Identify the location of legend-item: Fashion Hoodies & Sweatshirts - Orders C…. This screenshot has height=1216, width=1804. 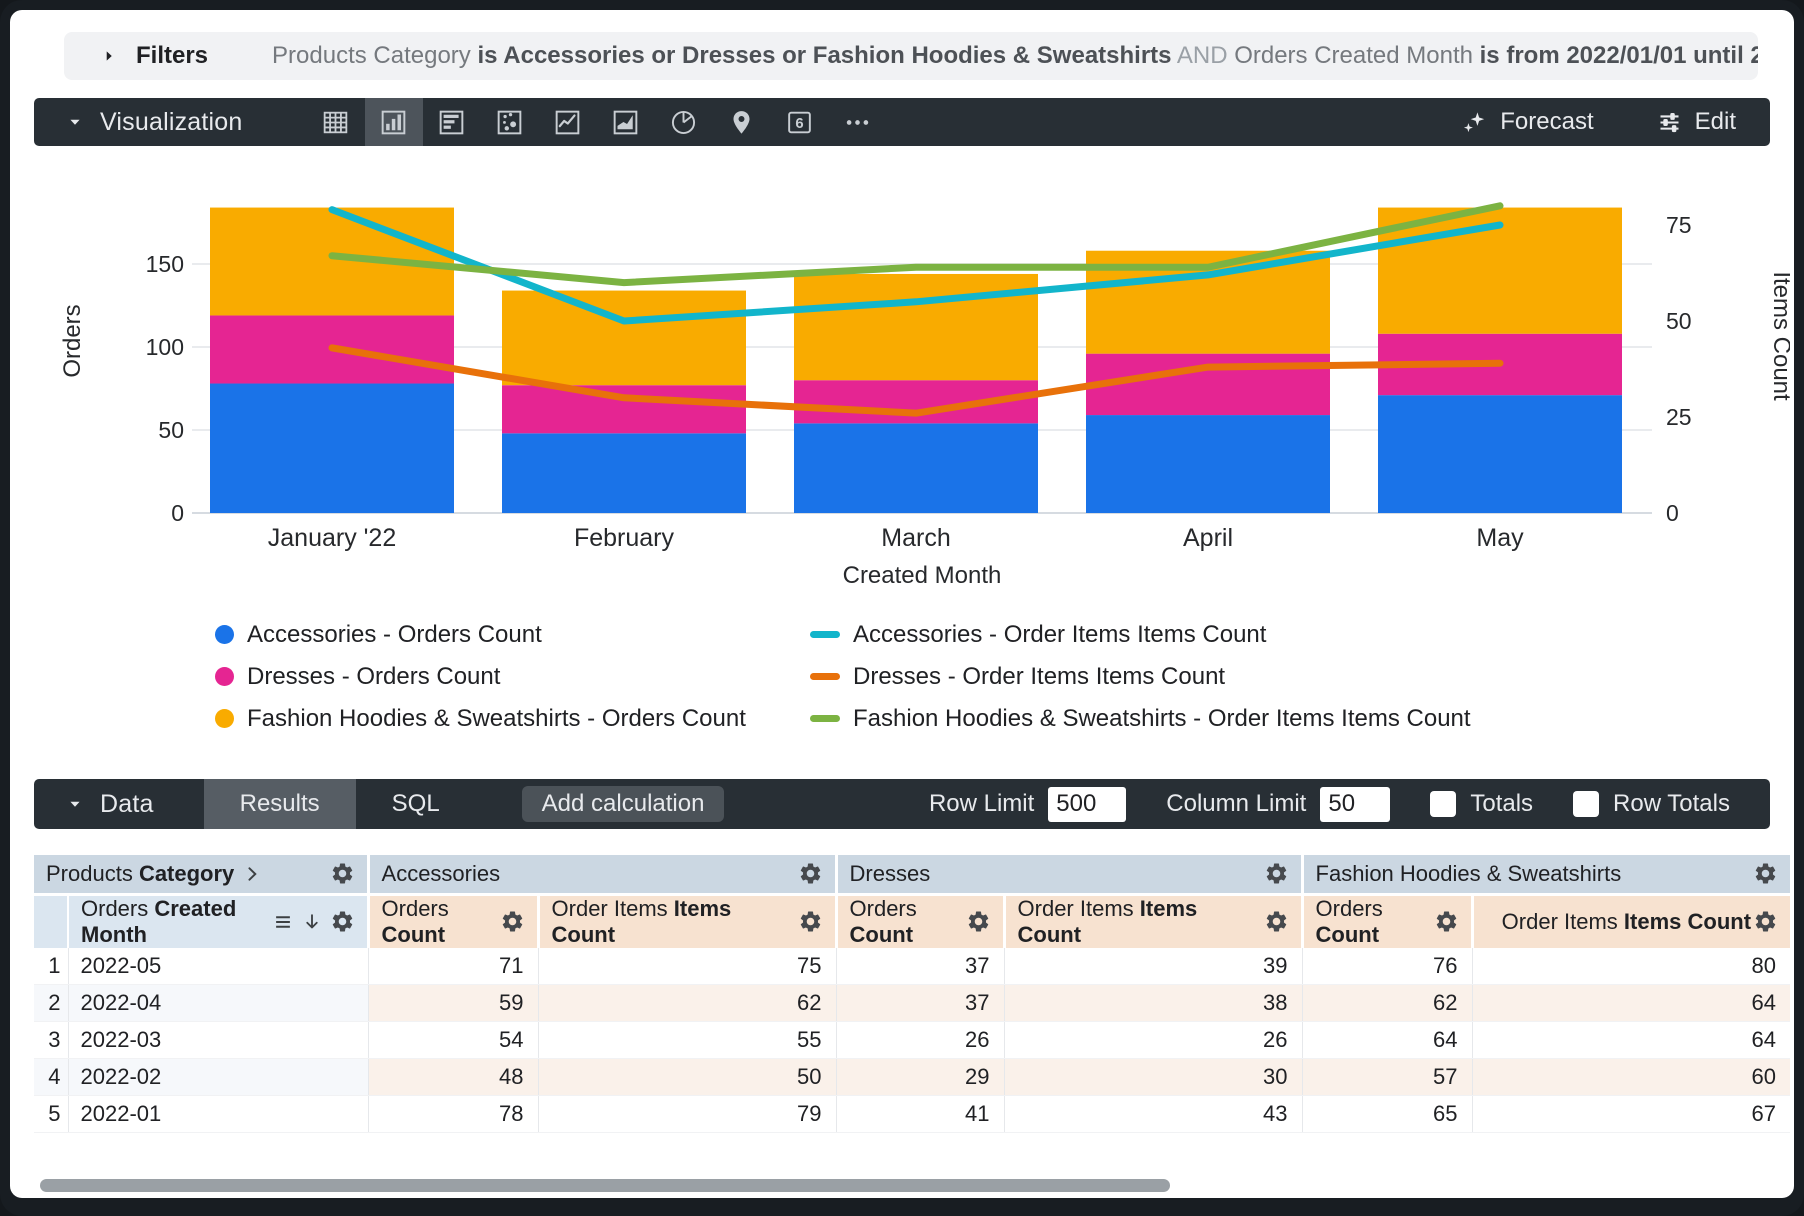
(512, 718).